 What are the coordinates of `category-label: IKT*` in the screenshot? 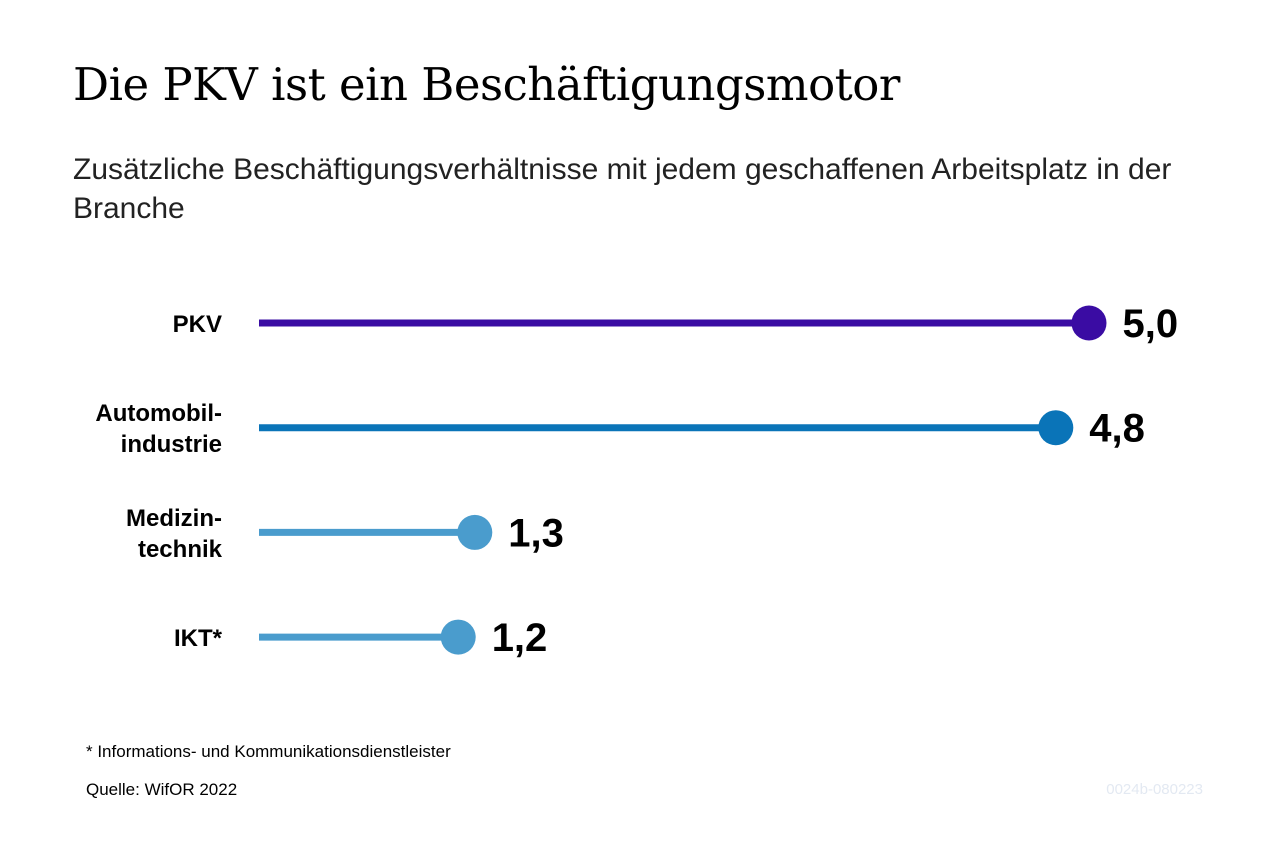 It's located at (198, 638).